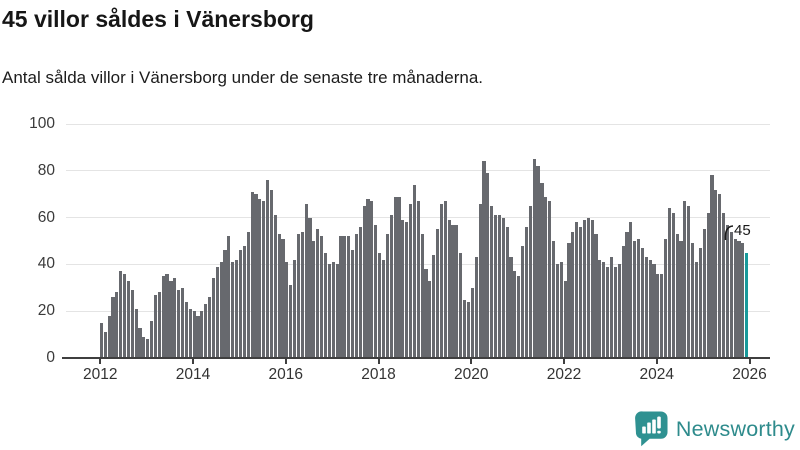  I want to click on x-axis-tick-label: 2024, so click(657, 374).